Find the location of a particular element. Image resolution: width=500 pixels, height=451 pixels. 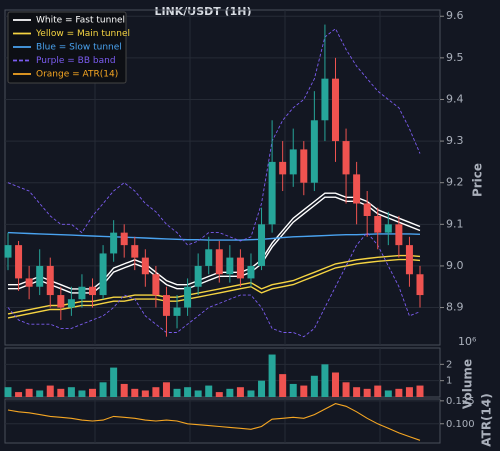

panel-frame is located at coordinates (222, 421).